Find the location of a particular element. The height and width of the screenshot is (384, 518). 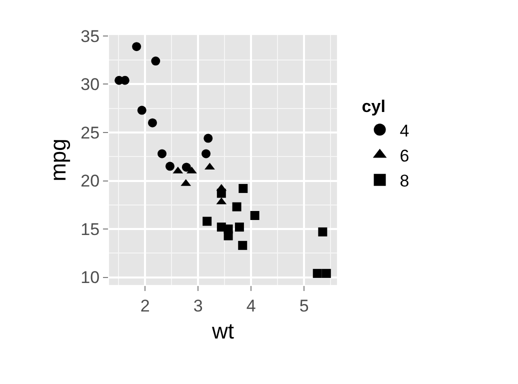

x-tick-label: 2 is located at coordinates (145, 306).